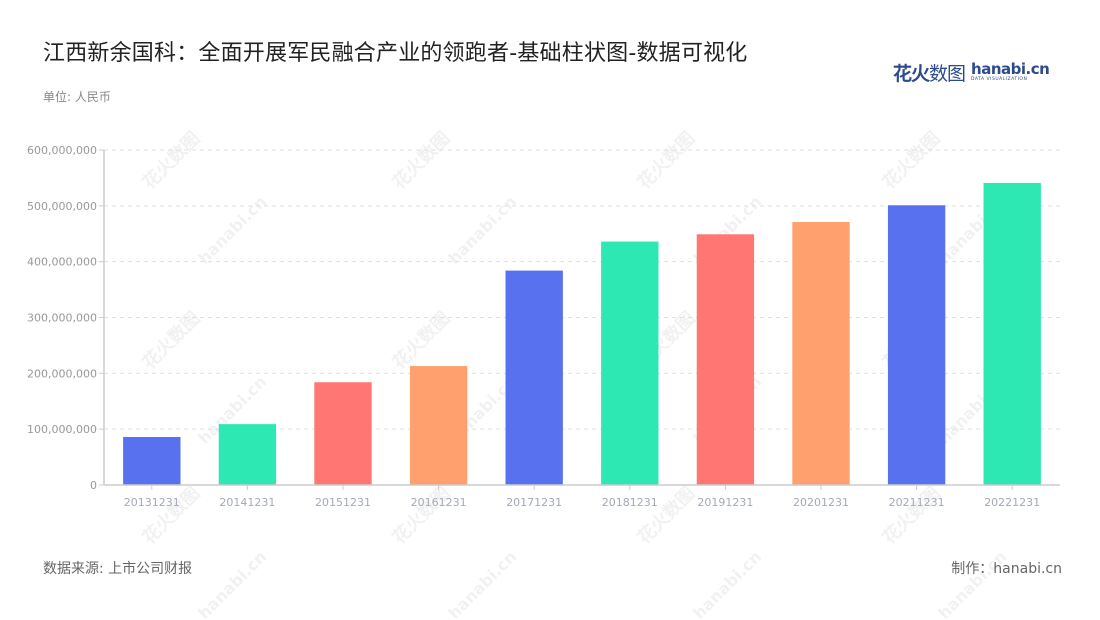  Describe the element at coordinates (93, 485) in the screenshot. I see `y-tick-label: 0` at that location.